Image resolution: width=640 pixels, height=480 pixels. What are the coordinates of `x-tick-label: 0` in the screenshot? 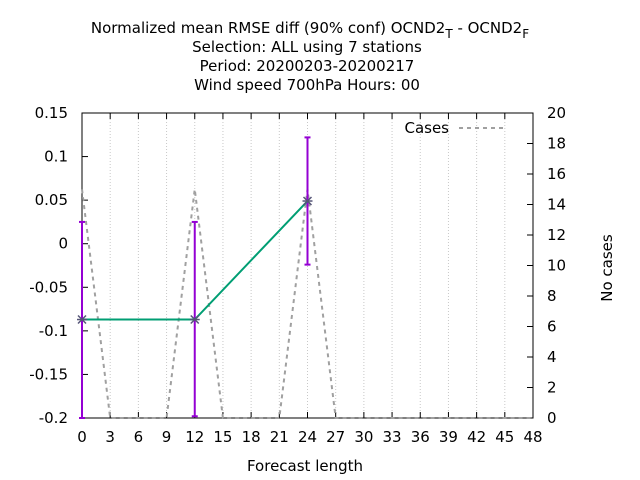 It's located at (82, 437).